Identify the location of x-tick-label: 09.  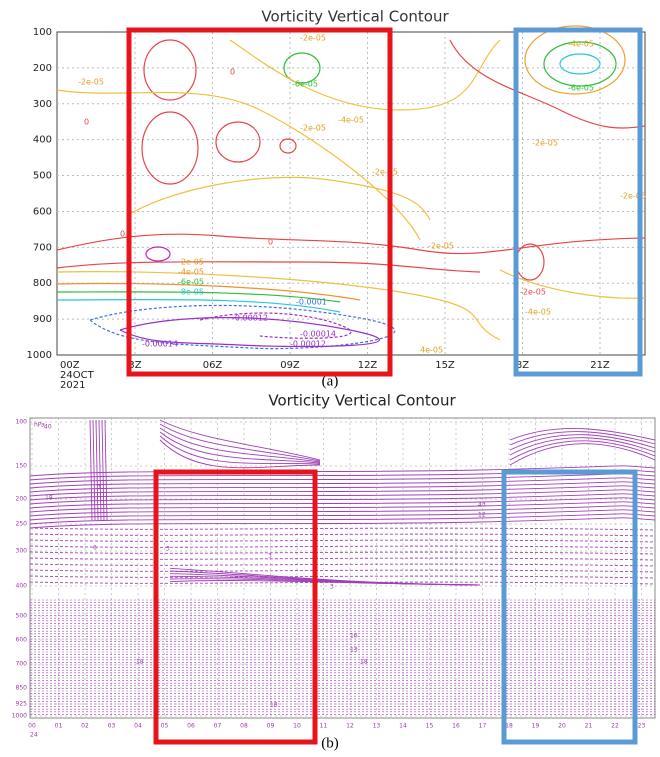
(271, 726).